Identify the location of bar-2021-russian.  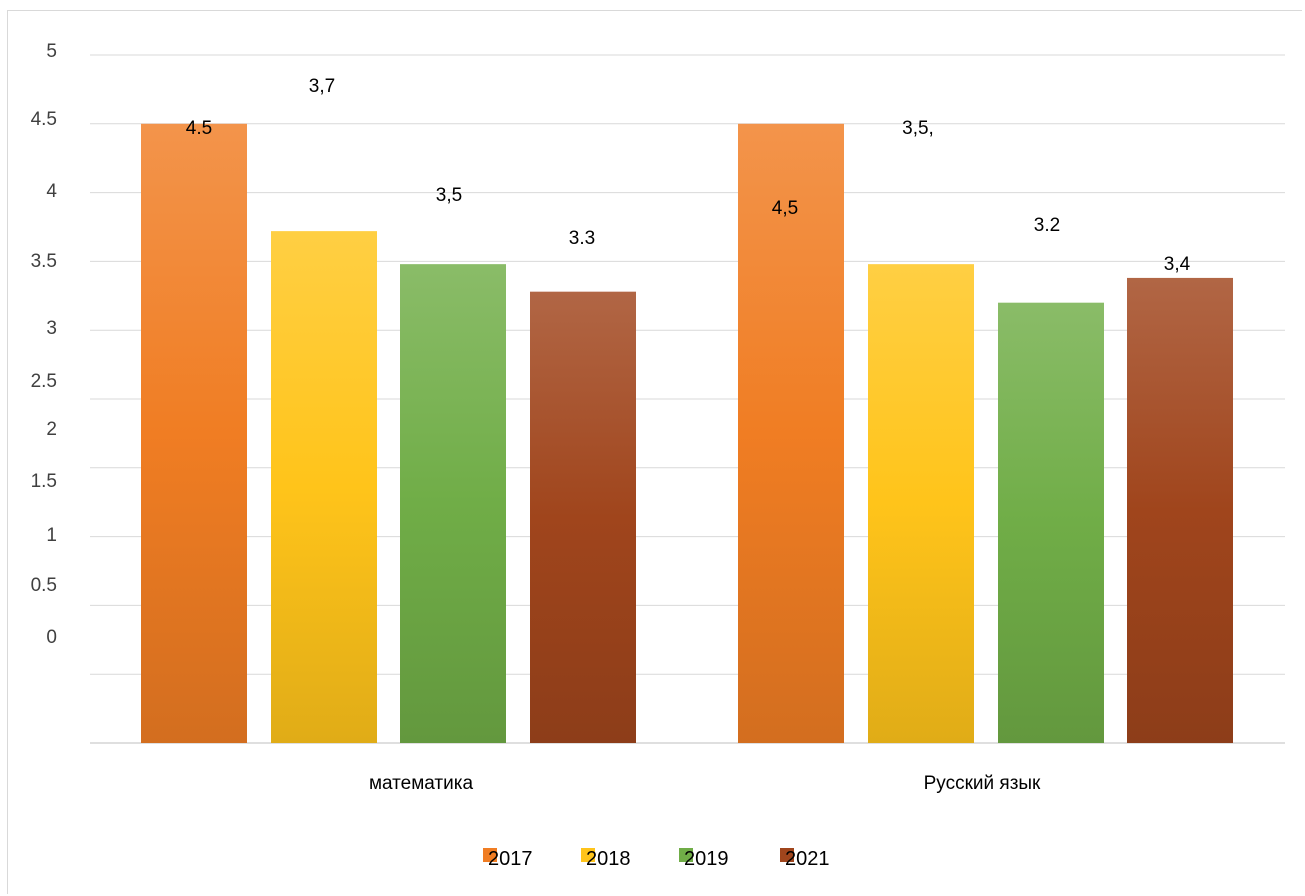
(1180, 510).